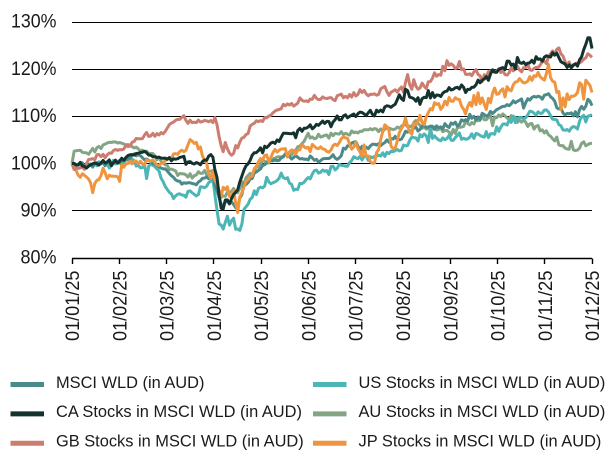  Describe the element at coordinates (482, 383) in the screenshot. I see `svg-text: US Stocks in MSCI WLD (in AUD)` at that location.